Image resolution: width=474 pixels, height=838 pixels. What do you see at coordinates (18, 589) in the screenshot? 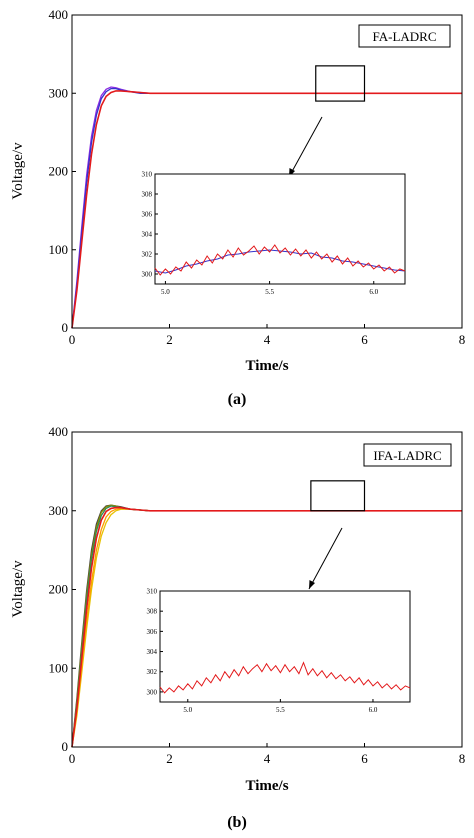
I see `chart-b-ylabel: Voltage/v` at bounding box center [18, 589].